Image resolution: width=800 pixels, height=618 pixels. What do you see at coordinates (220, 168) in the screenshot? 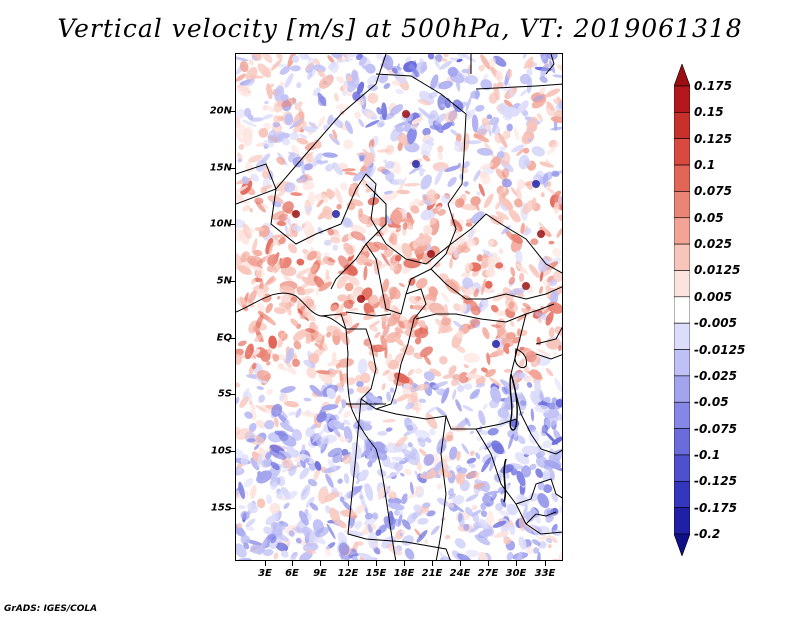
I see `latitude-label: 15N` at bounding box center [220, 168].